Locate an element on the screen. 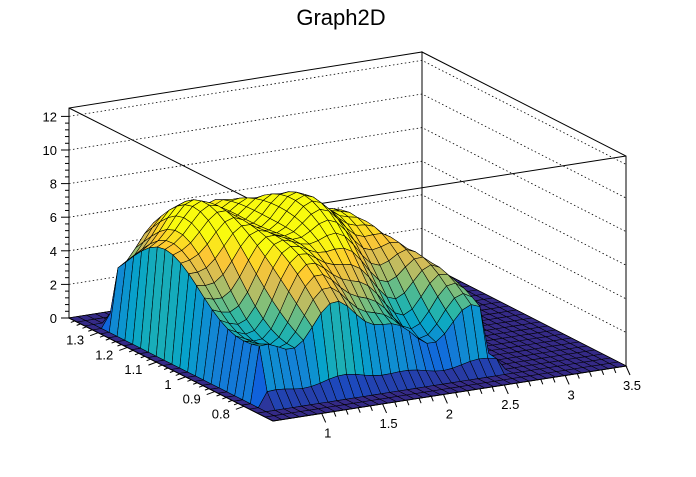 This screenshot has height=477, width=696. z-tick-label: 6 is located at coordinates (53, 217).